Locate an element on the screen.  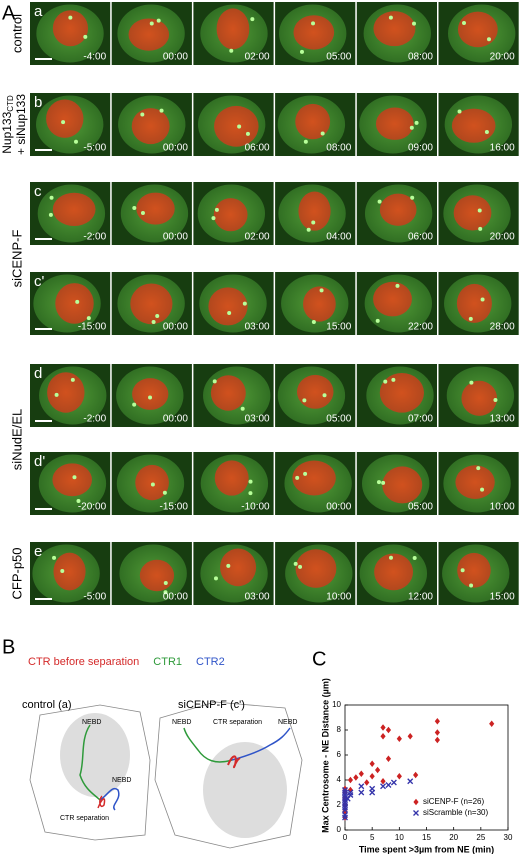
condition-main: Nup133 is located at coordinates (7, 132).